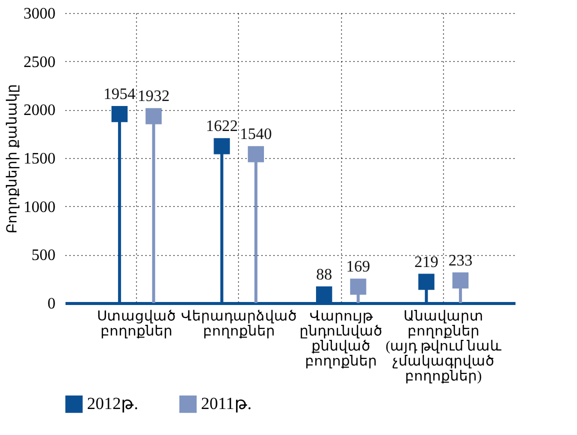  I want to click on y-tick-label: 1000, so click(40, 207).